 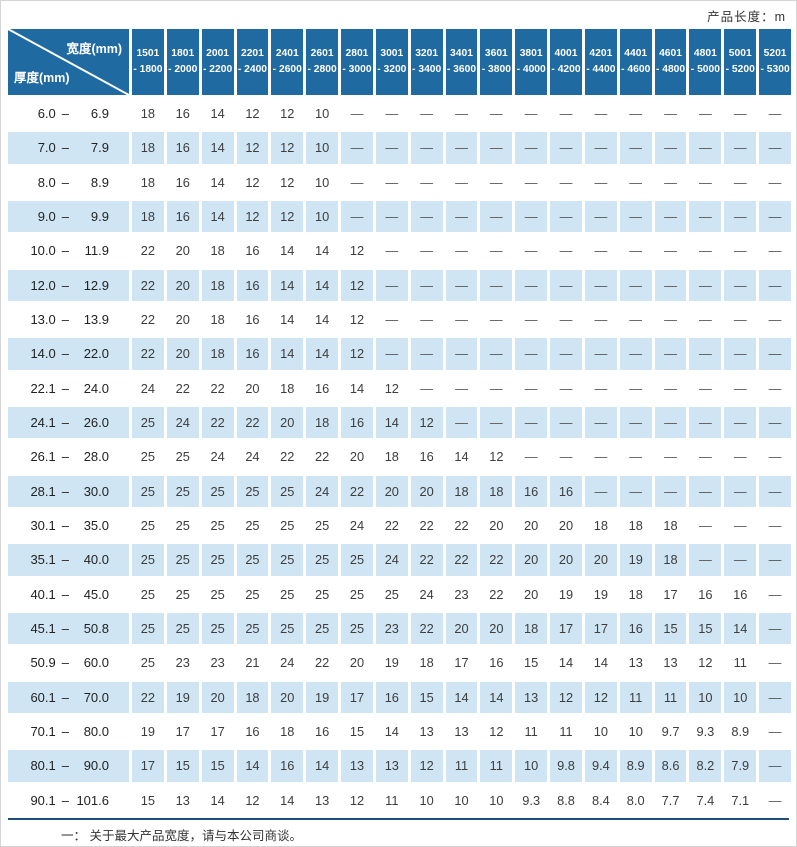 I want to click on cell-r11-c11: 12, so click(x=496, y=457).